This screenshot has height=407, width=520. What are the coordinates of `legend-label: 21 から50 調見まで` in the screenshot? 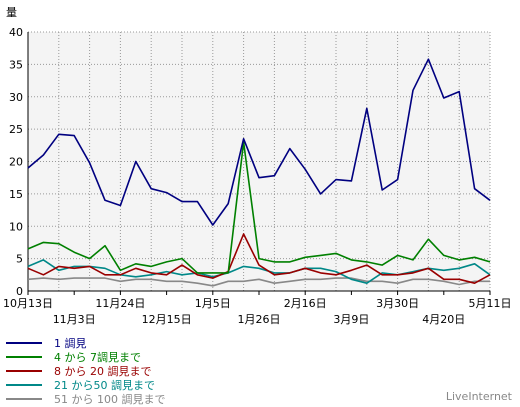 It's located at (104, 385).